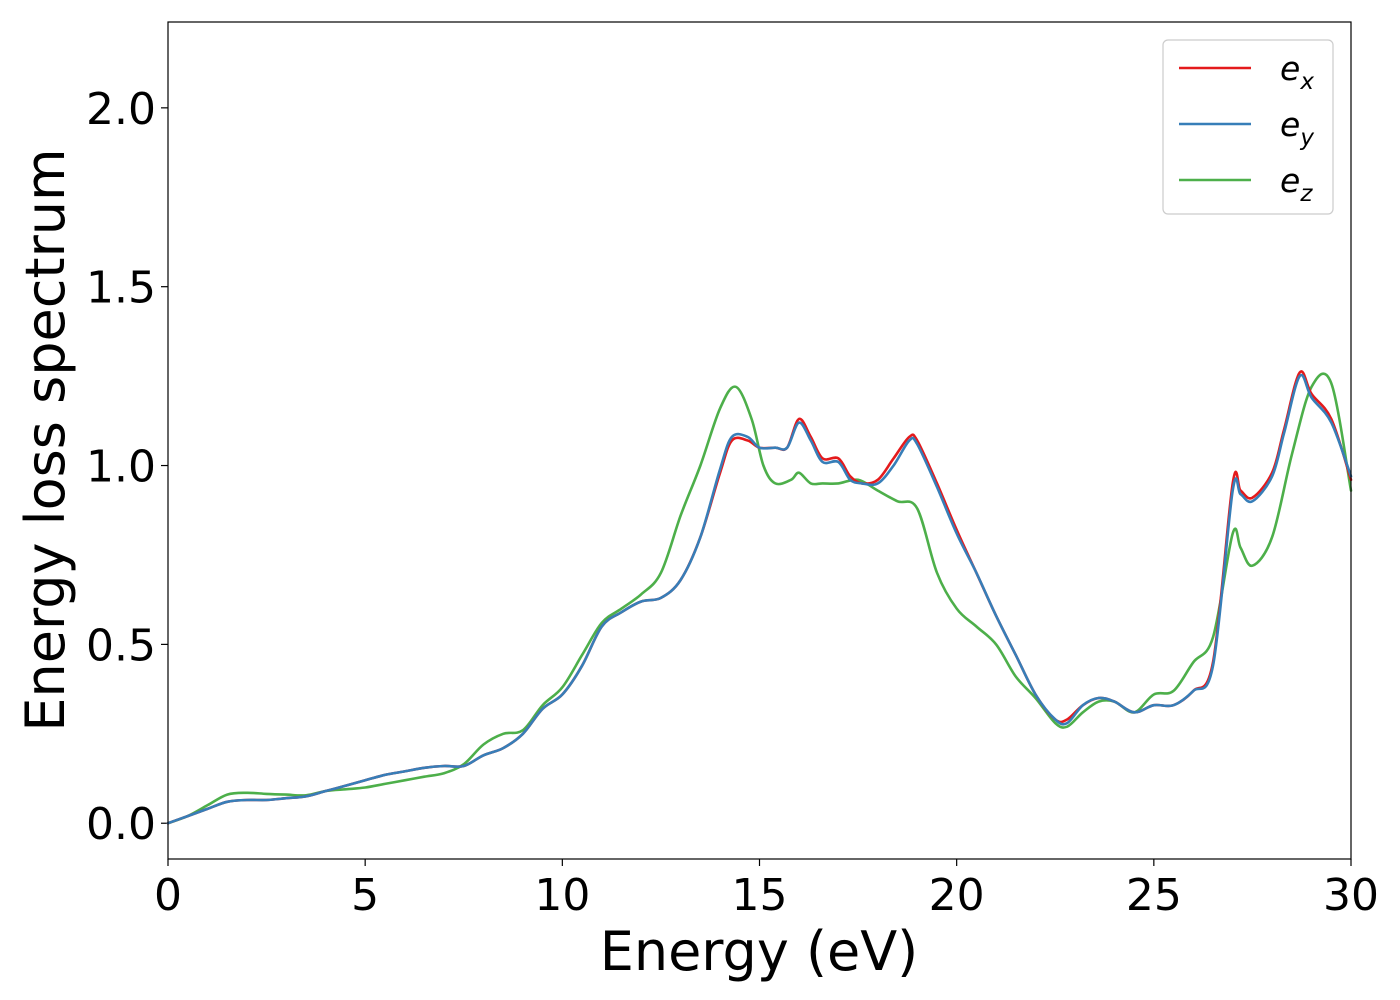  What do you see at coordinates (1306, 138) in the screenshot?
I see `legend-label-subscript: y` at bounding box center [1306, 138].